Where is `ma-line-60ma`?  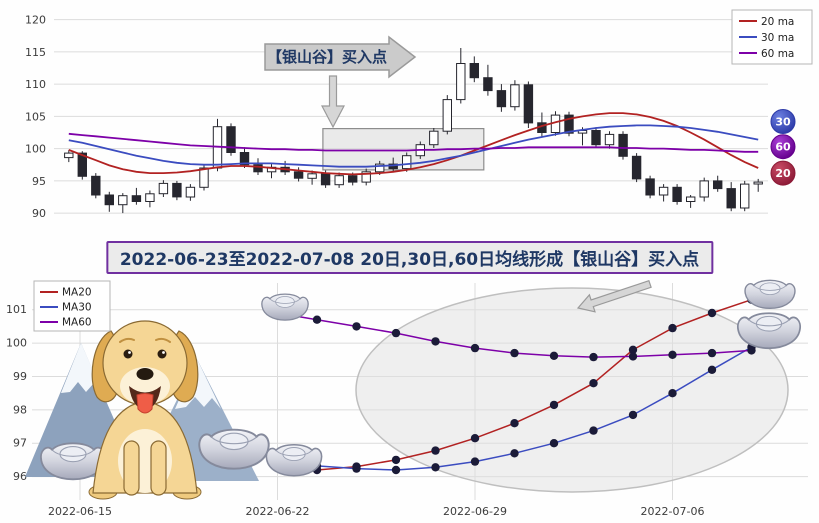 ma-line-60ma is located at coordinates (413, 142).